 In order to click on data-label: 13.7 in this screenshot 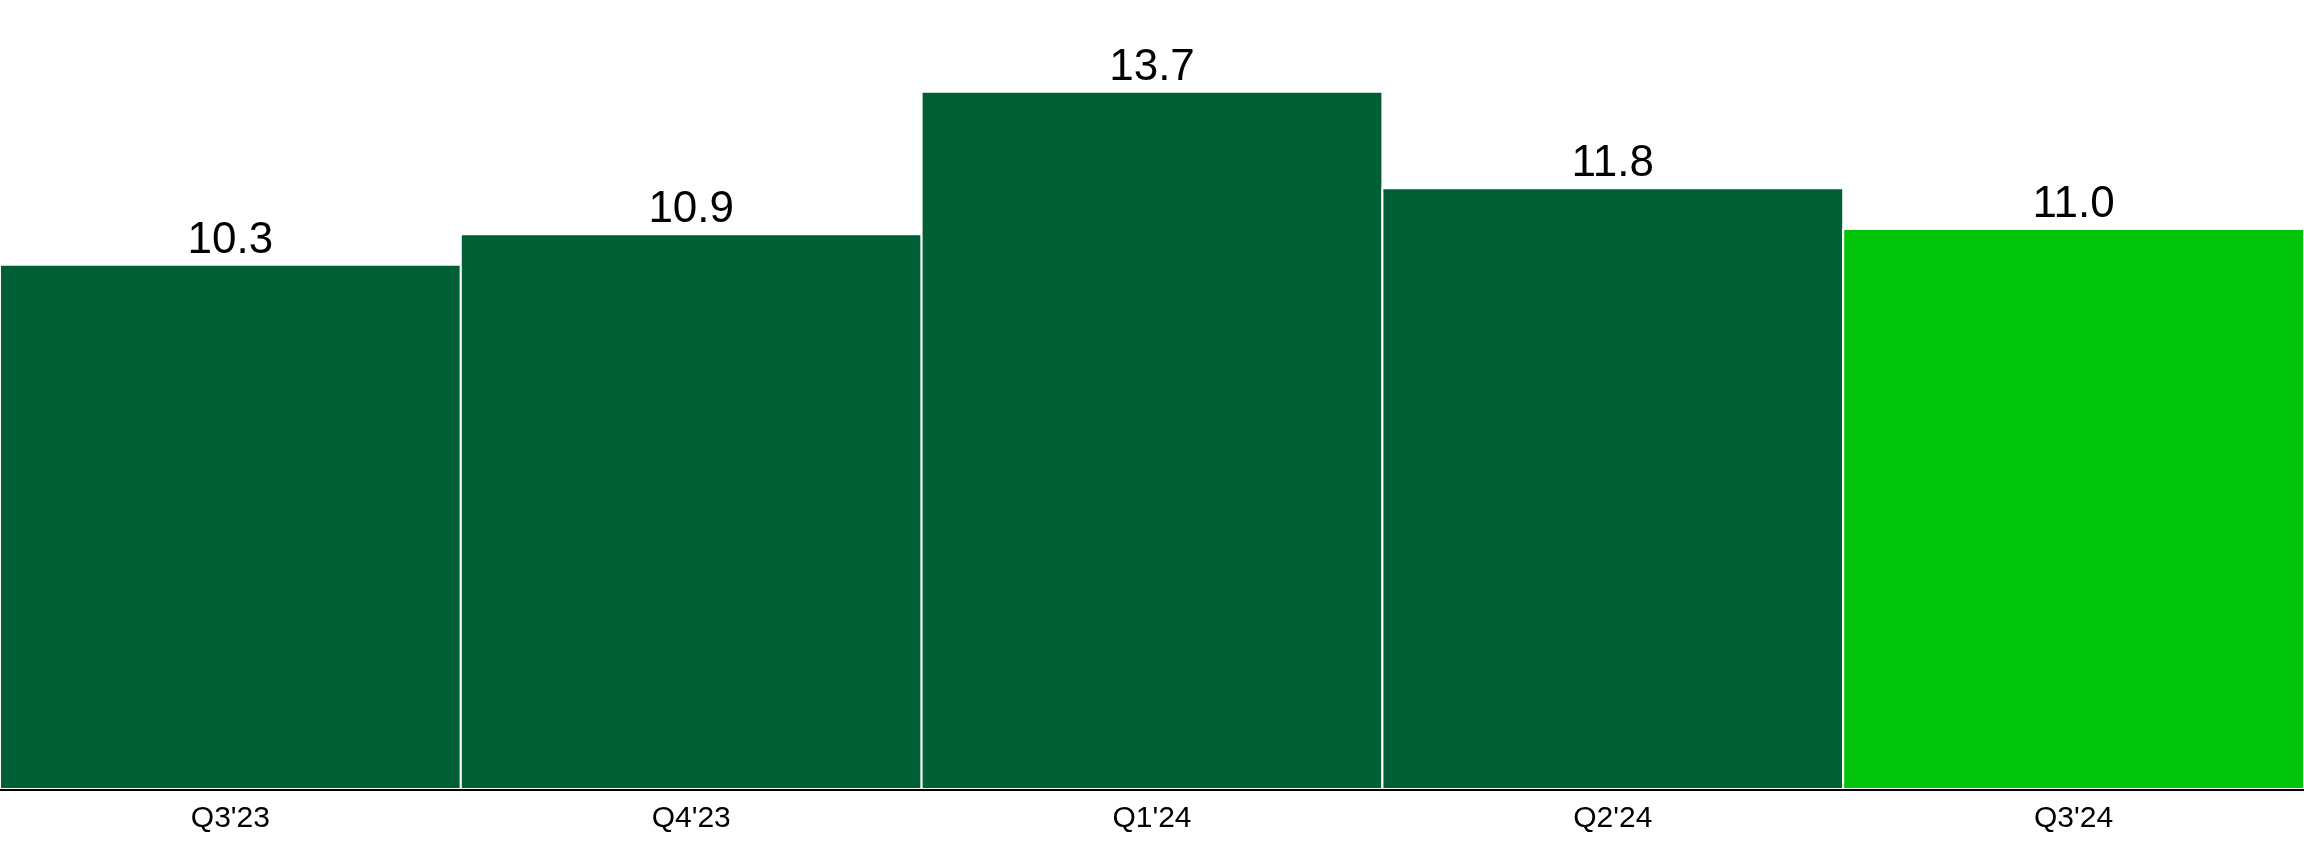, I will do `click(1152, 64)`.